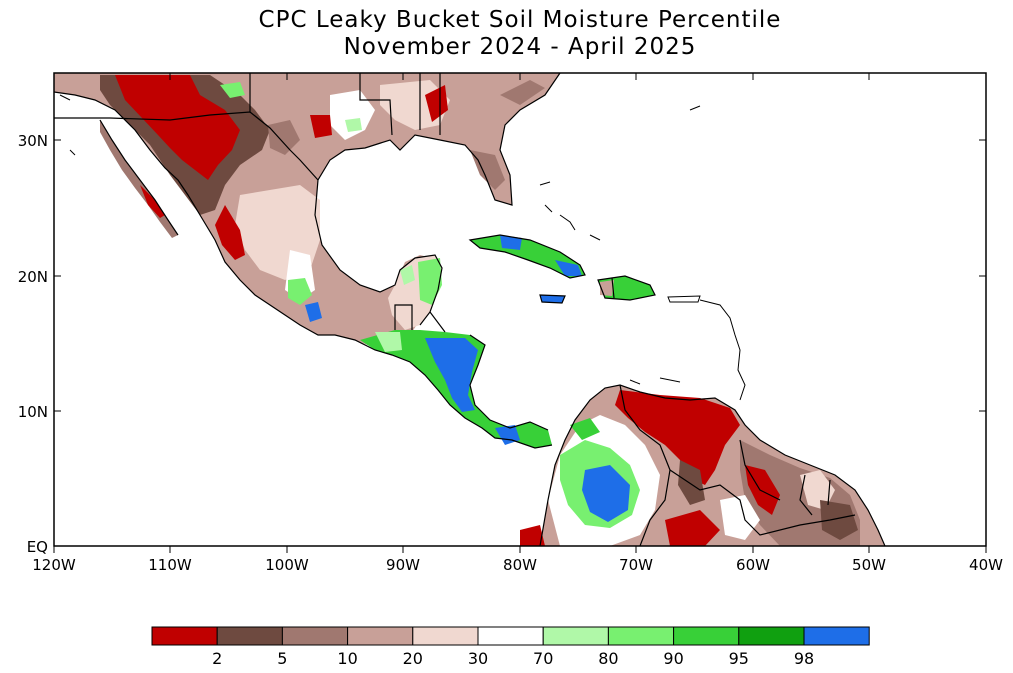 The width and height of the screenshot is (1013, 673). I want to click on x-tick-80w: 80W, so click(520, 565).